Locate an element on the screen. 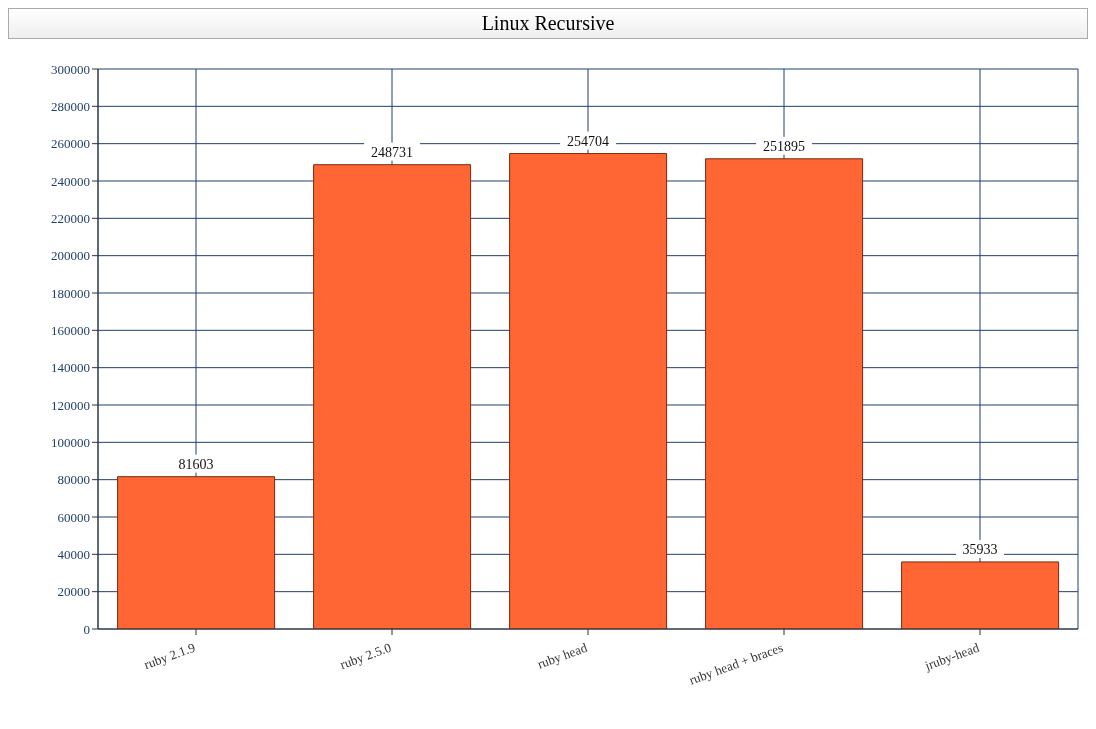  y-tick-label: 0 is located at coordinates (86, 629).